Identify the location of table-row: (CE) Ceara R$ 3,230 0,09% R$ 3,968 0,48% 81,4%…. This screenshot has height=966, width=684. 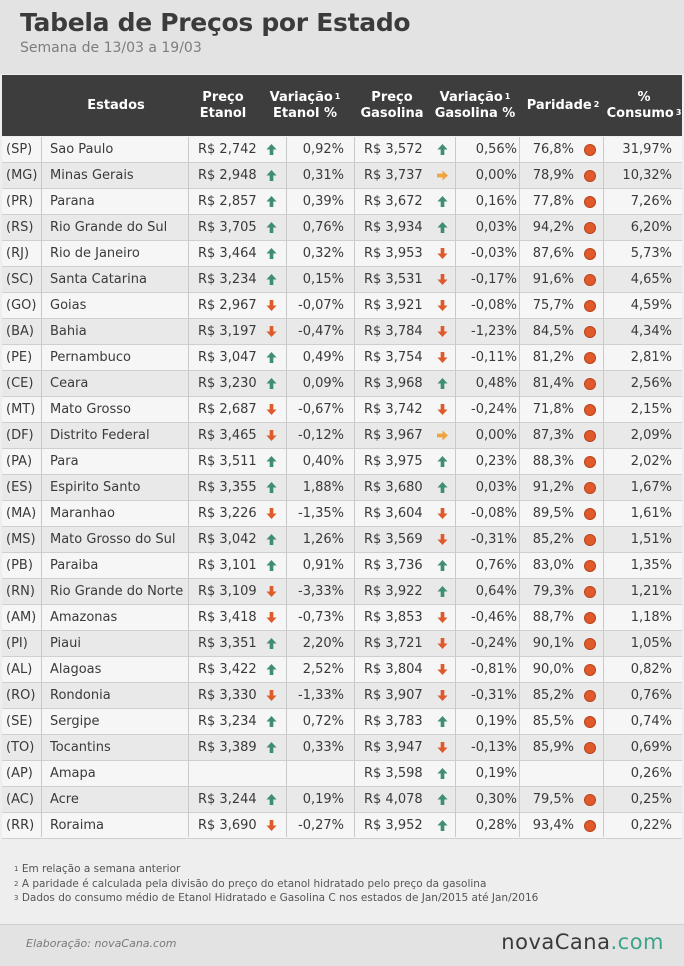
(342, 384).